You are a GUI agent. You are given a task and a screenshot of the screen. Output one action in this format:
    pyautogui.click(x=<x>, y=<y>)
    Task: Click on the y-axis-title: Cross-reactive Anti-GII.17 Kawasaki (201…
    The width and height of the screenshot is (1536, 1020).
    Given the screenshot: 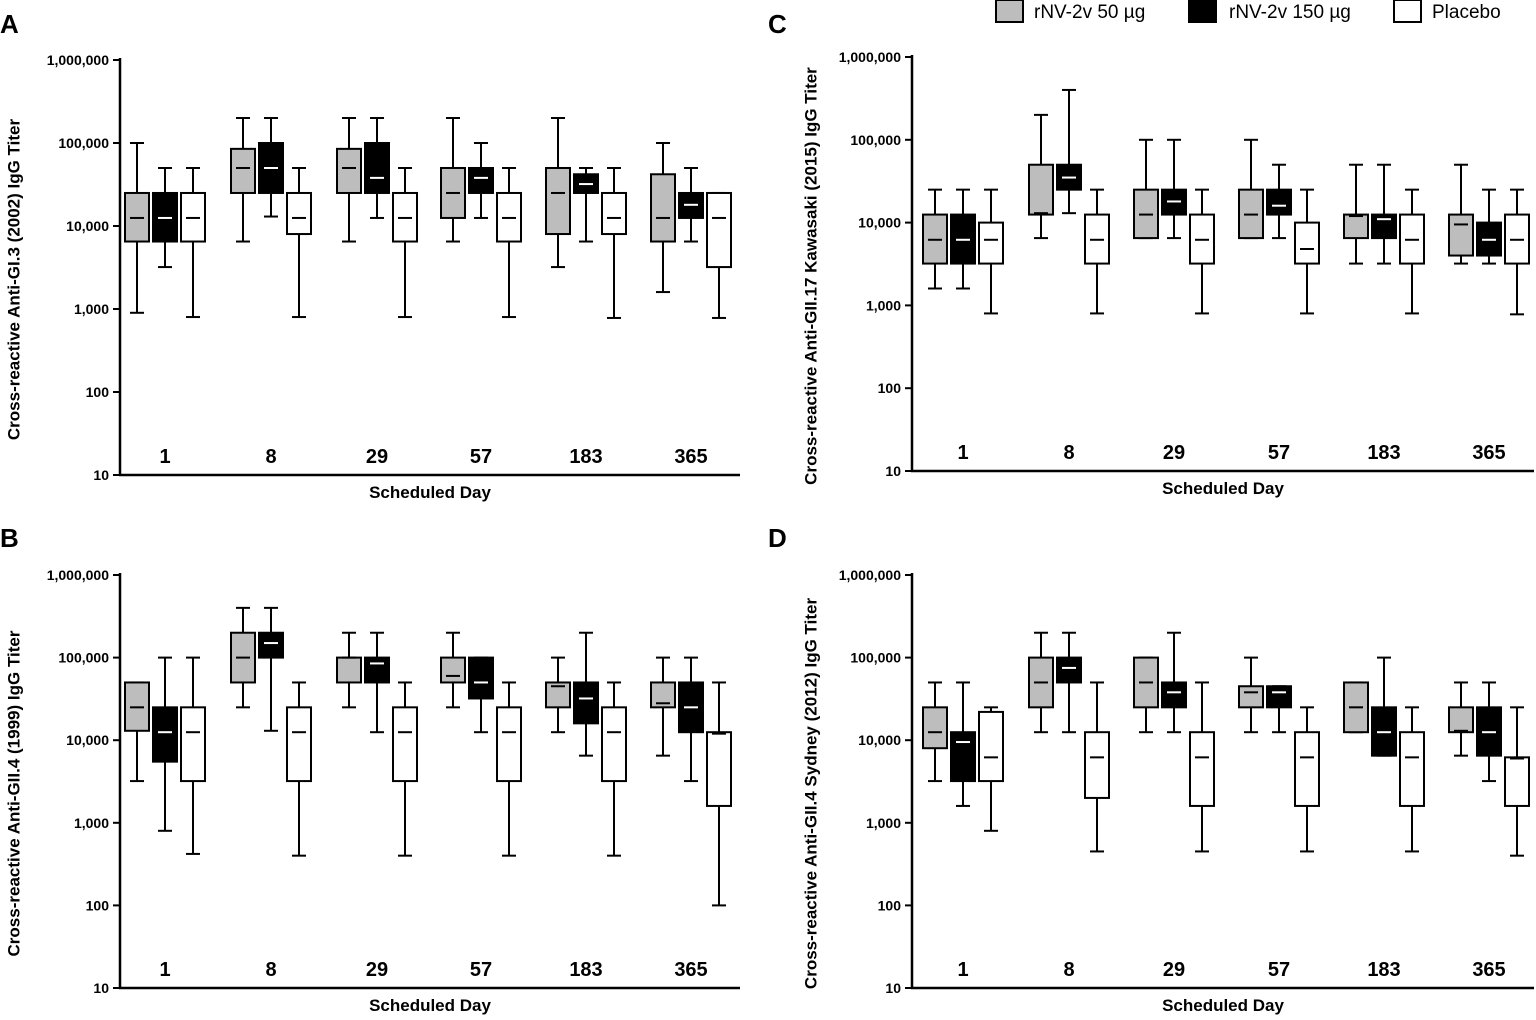 What is the action you would take?
    pyautogui.click(x=810, y=276)
    